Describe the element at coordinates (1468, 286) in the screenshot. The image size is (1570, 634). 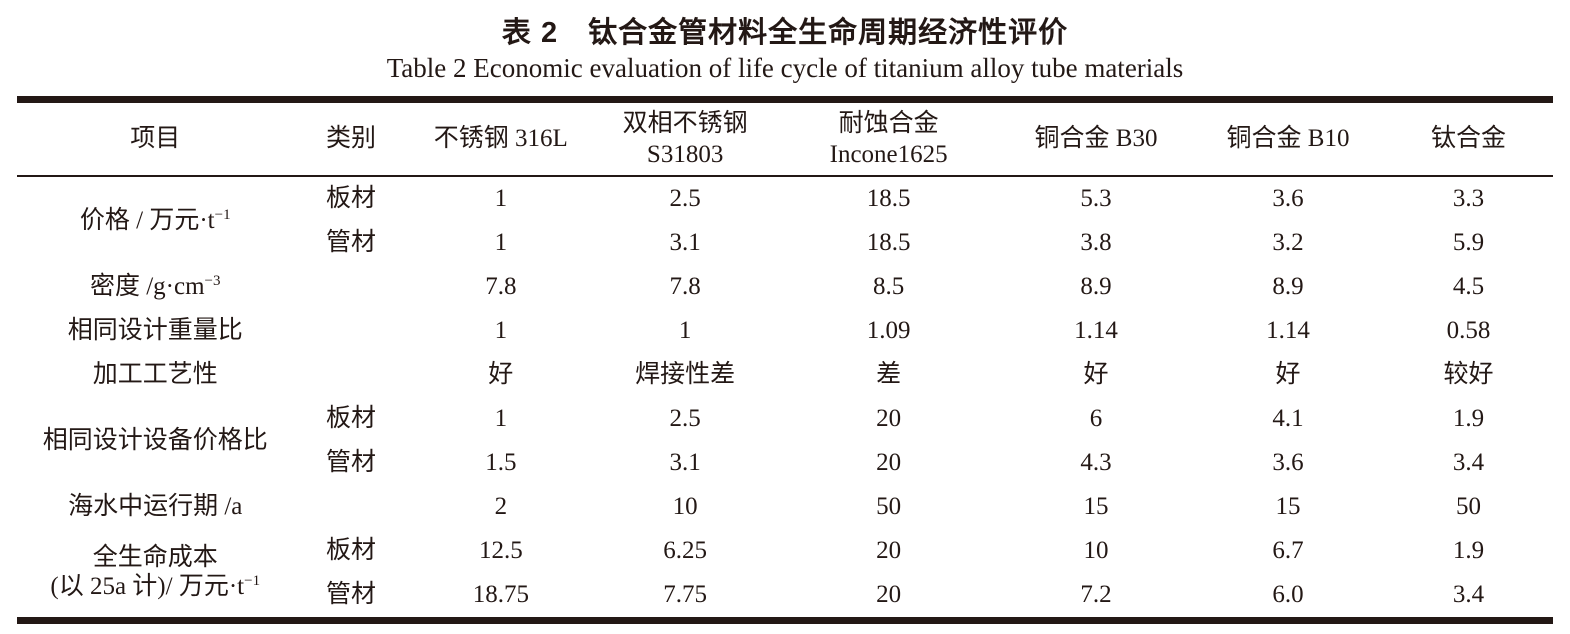
I see `value-cell: 4.5` at that location.